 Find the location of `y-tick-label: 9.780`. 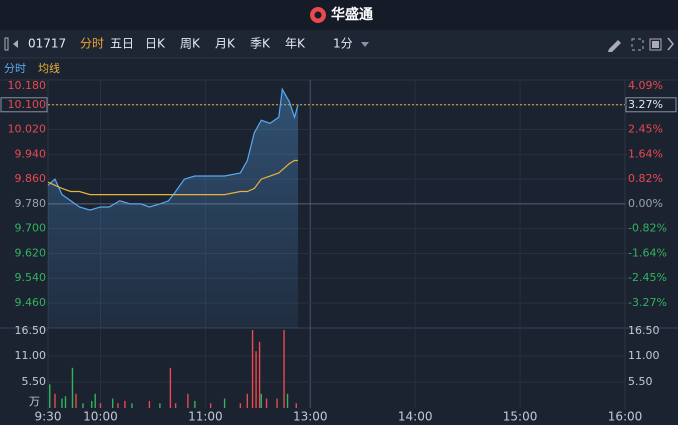

y-tick-label: 9.780 is located at coordinates (31, 203).